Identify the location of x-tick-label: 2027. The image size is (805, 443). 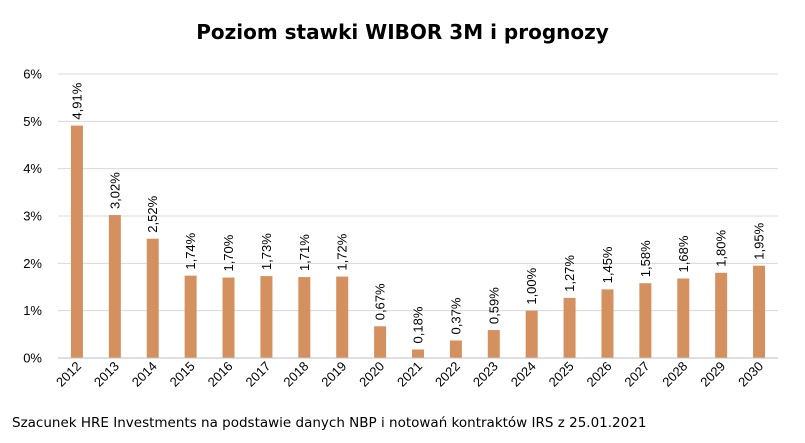
(636, 374).